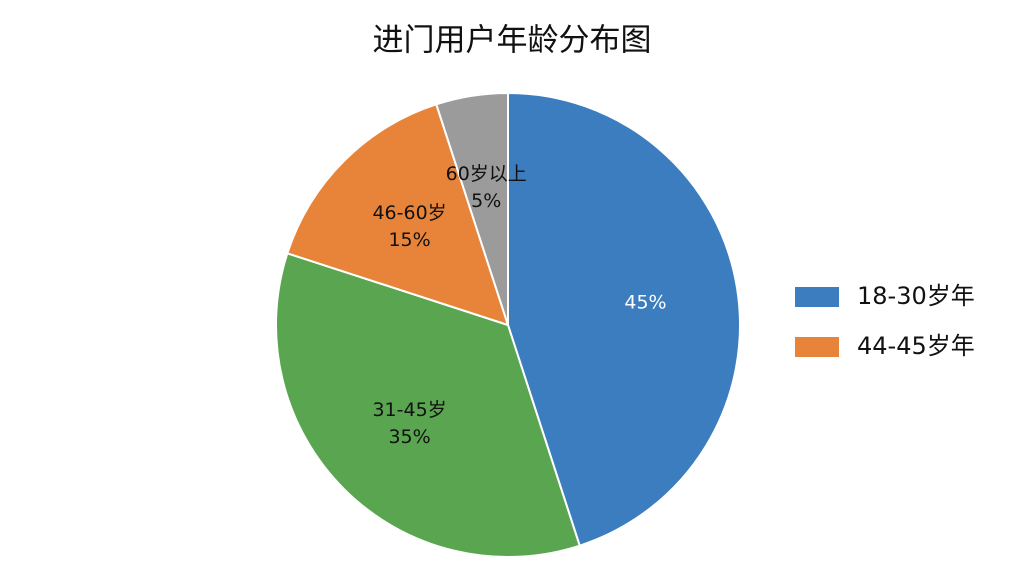 The width and height of the screenshot is (1024, 576). I want to click on slice-category-label: 60岁以上, so click(486, 174).